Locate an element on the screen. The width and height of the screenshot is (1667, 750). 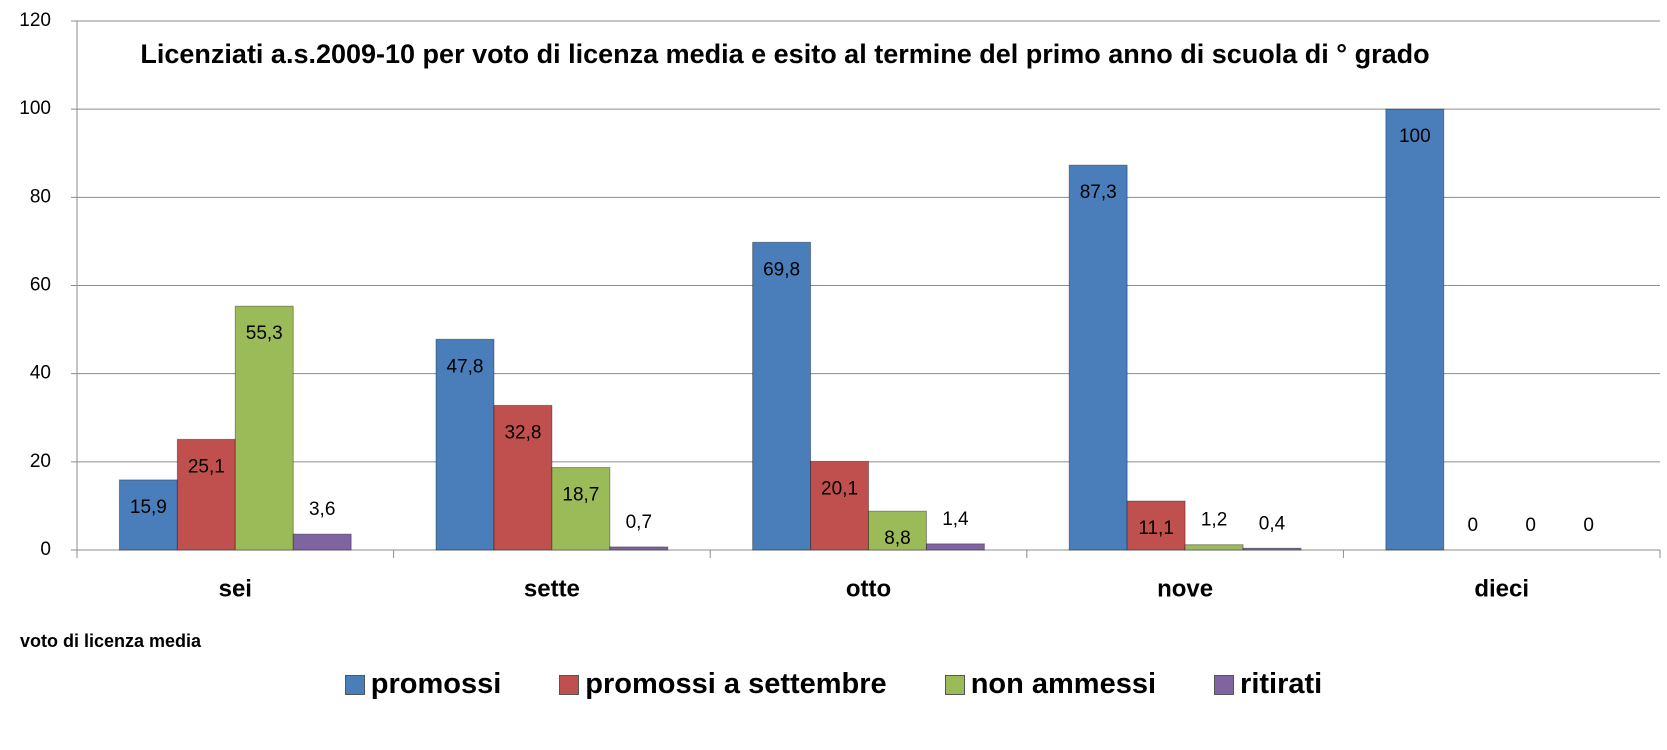
y-tick-label: 100 is located at coordinates (35, 108).